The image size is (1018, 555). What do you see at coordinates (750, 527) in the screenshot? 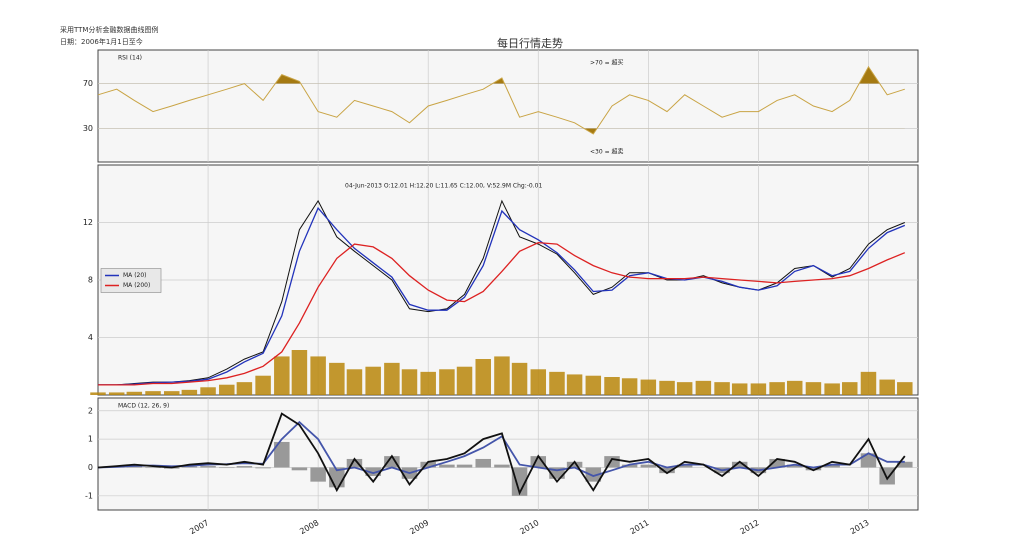
I see `x-tick-label: 2012` at bounding box center [750, 527].